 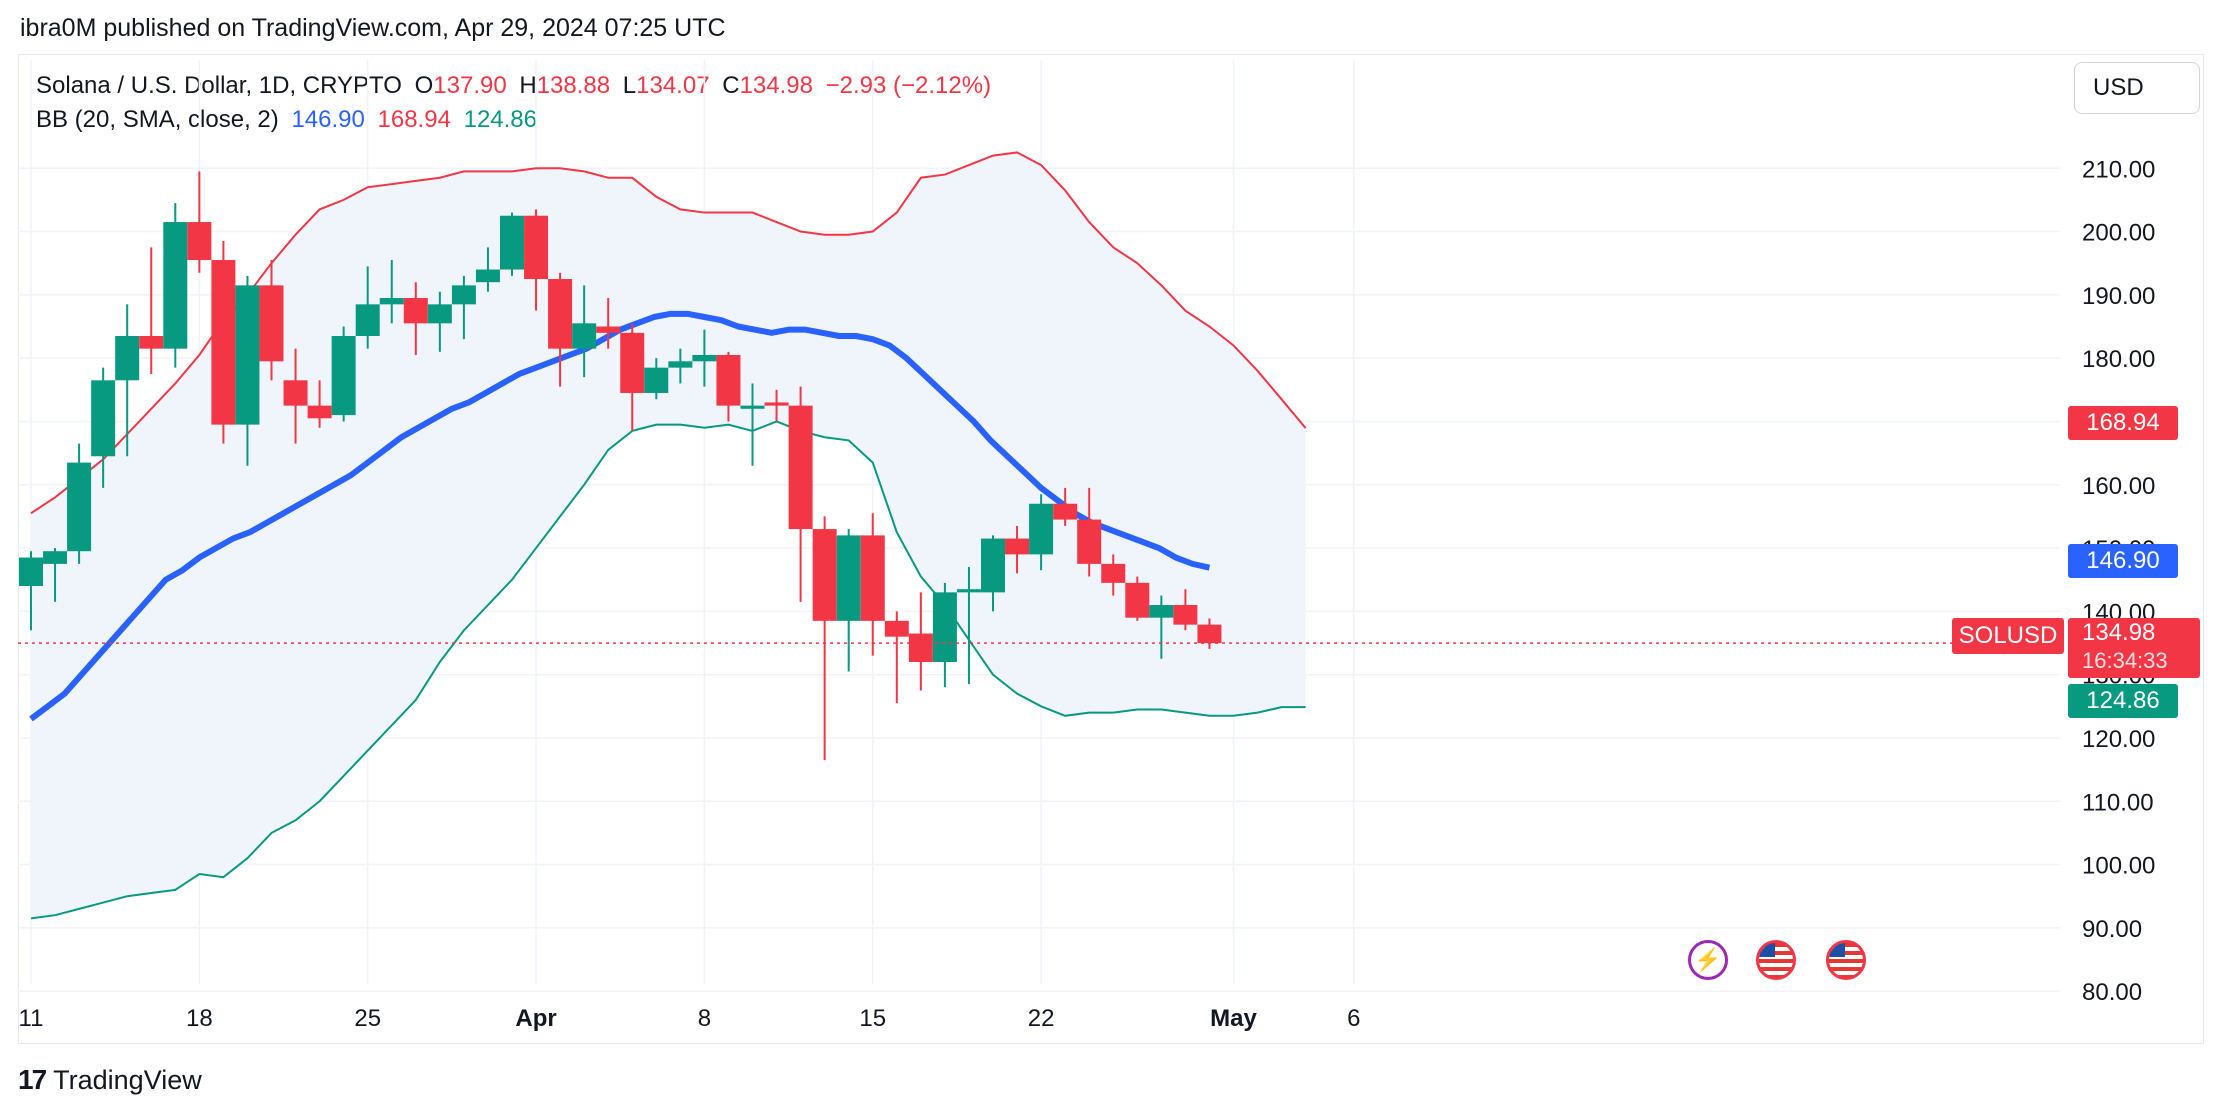 What do you see at coordinates (908, 85) in the screenshot?
I see `change-value: −2.93 (−2.12%)` at bounding box center [908, 85].